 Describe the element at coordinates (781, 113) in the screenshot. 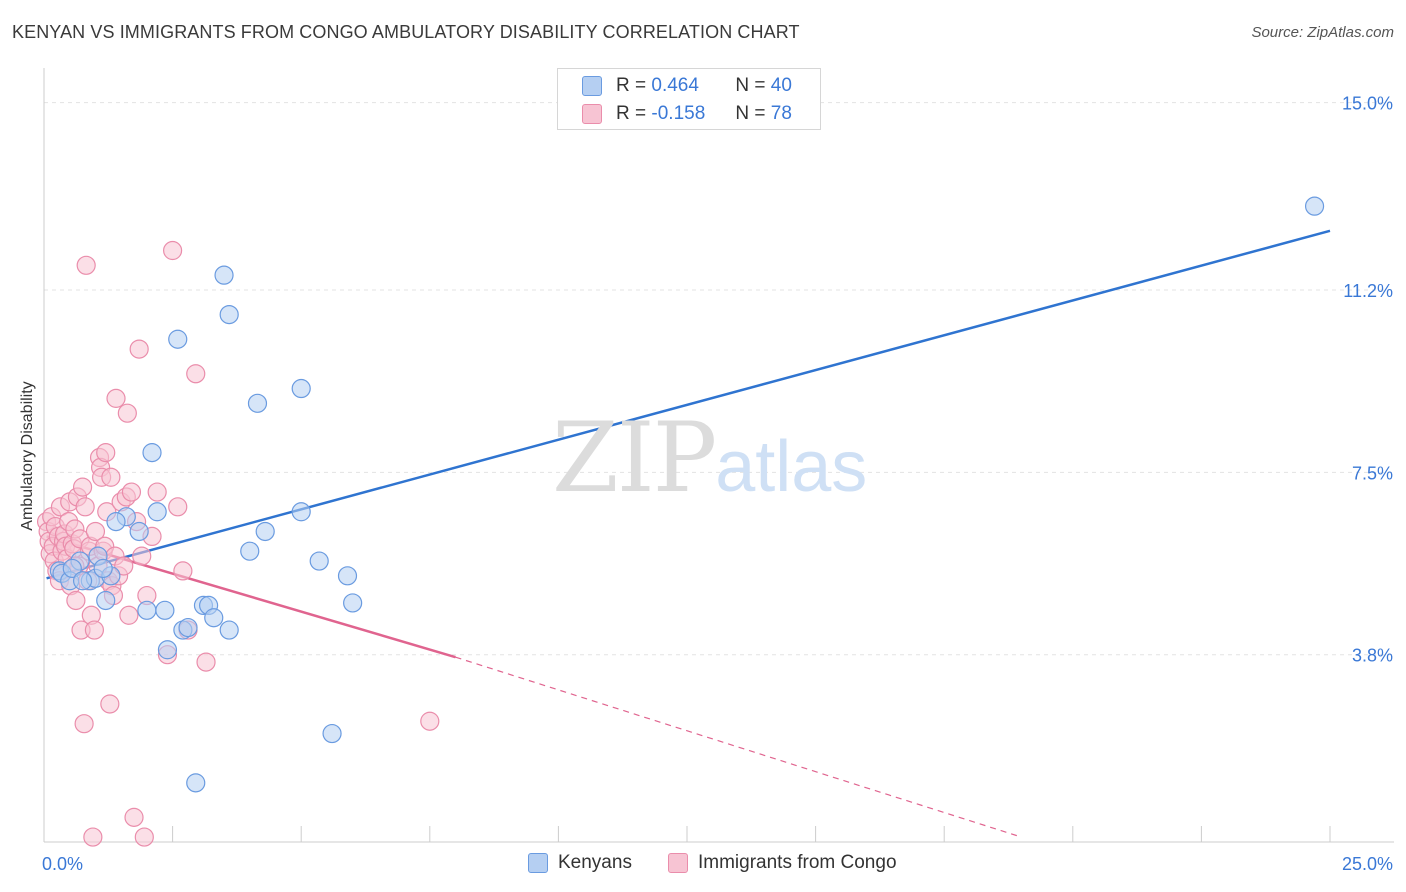

I see `n-value: 78` at that location.